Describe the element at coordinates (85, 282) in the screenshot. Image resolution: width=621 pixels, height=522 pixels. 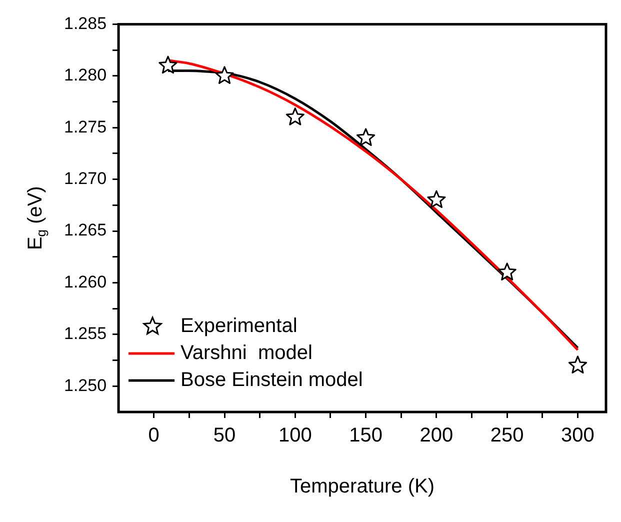
I see `y-tick-label: 1.260` at that location.